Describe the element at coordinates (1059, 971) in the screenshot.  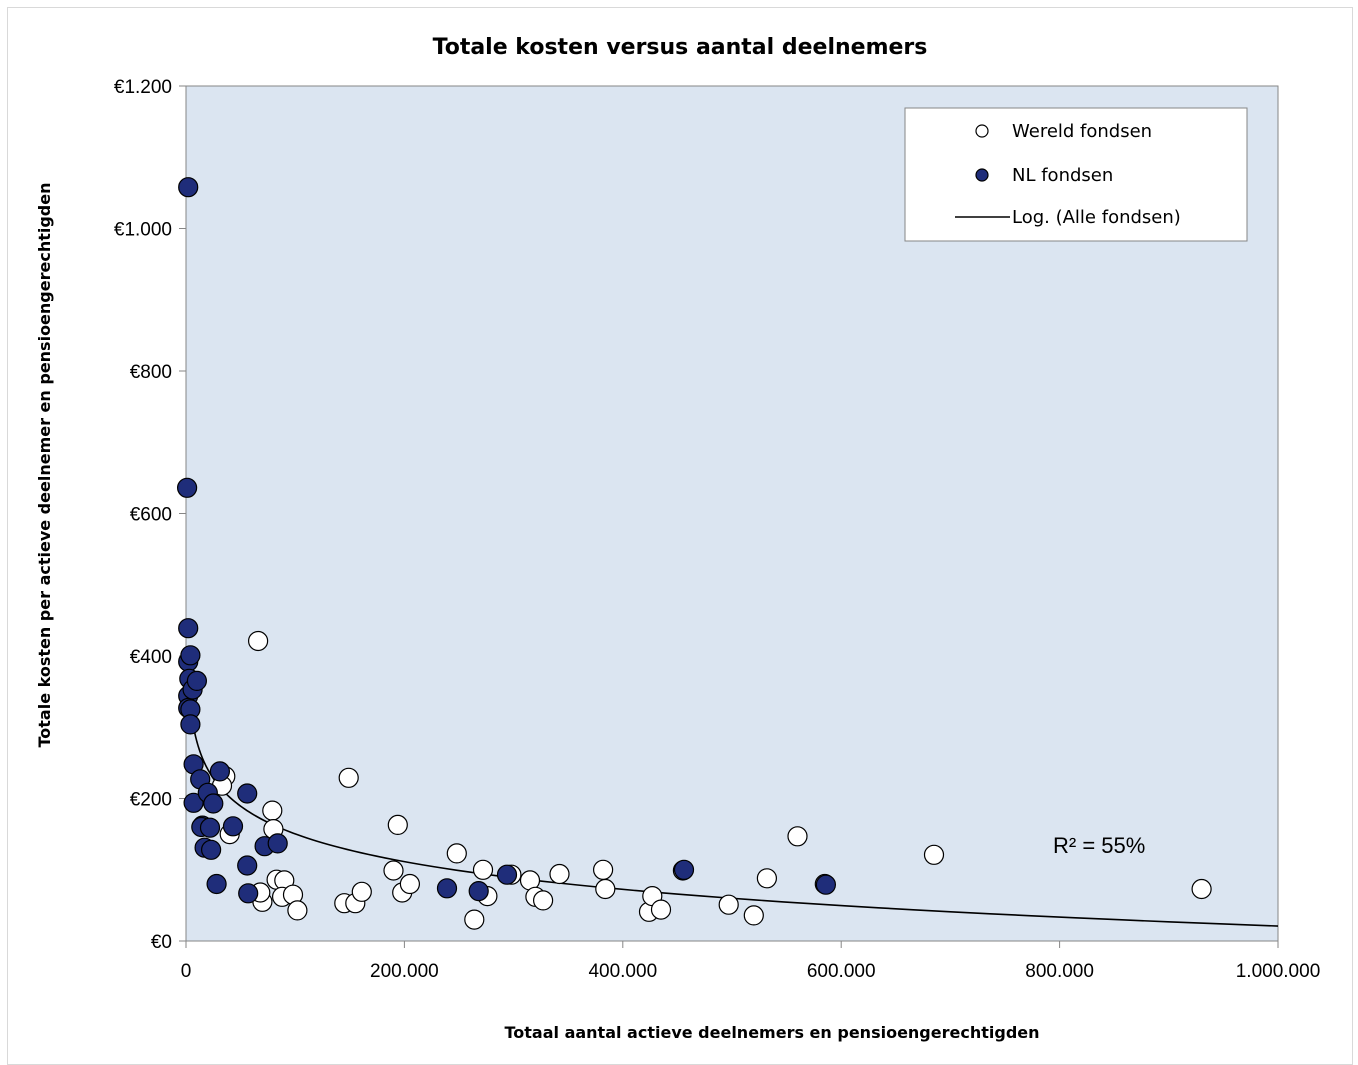
I see `x-tick-label: 800.000` at that location.